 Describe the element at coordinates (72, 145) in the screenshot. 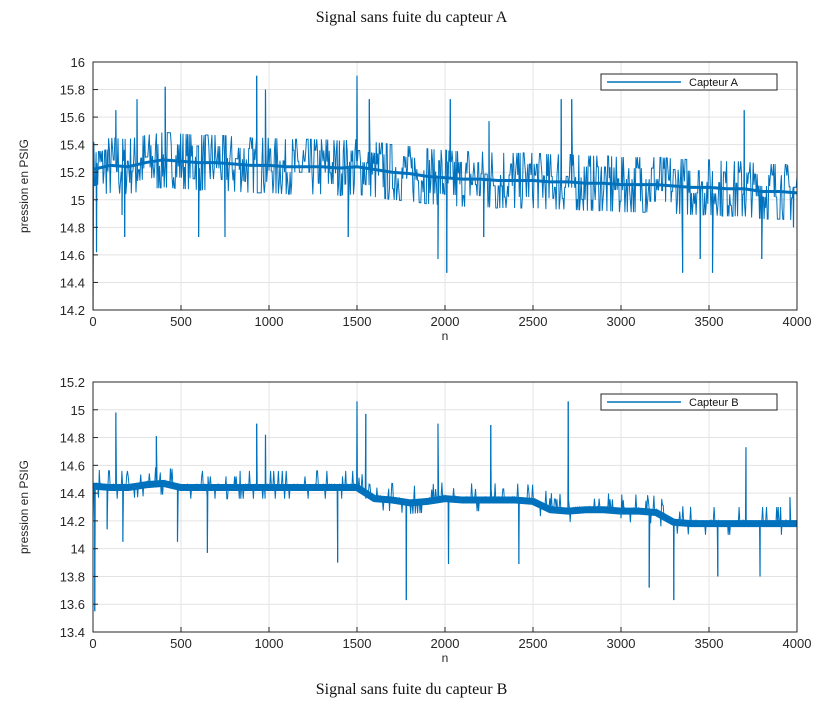

I see `y-tick-label: 15.4` at that location.